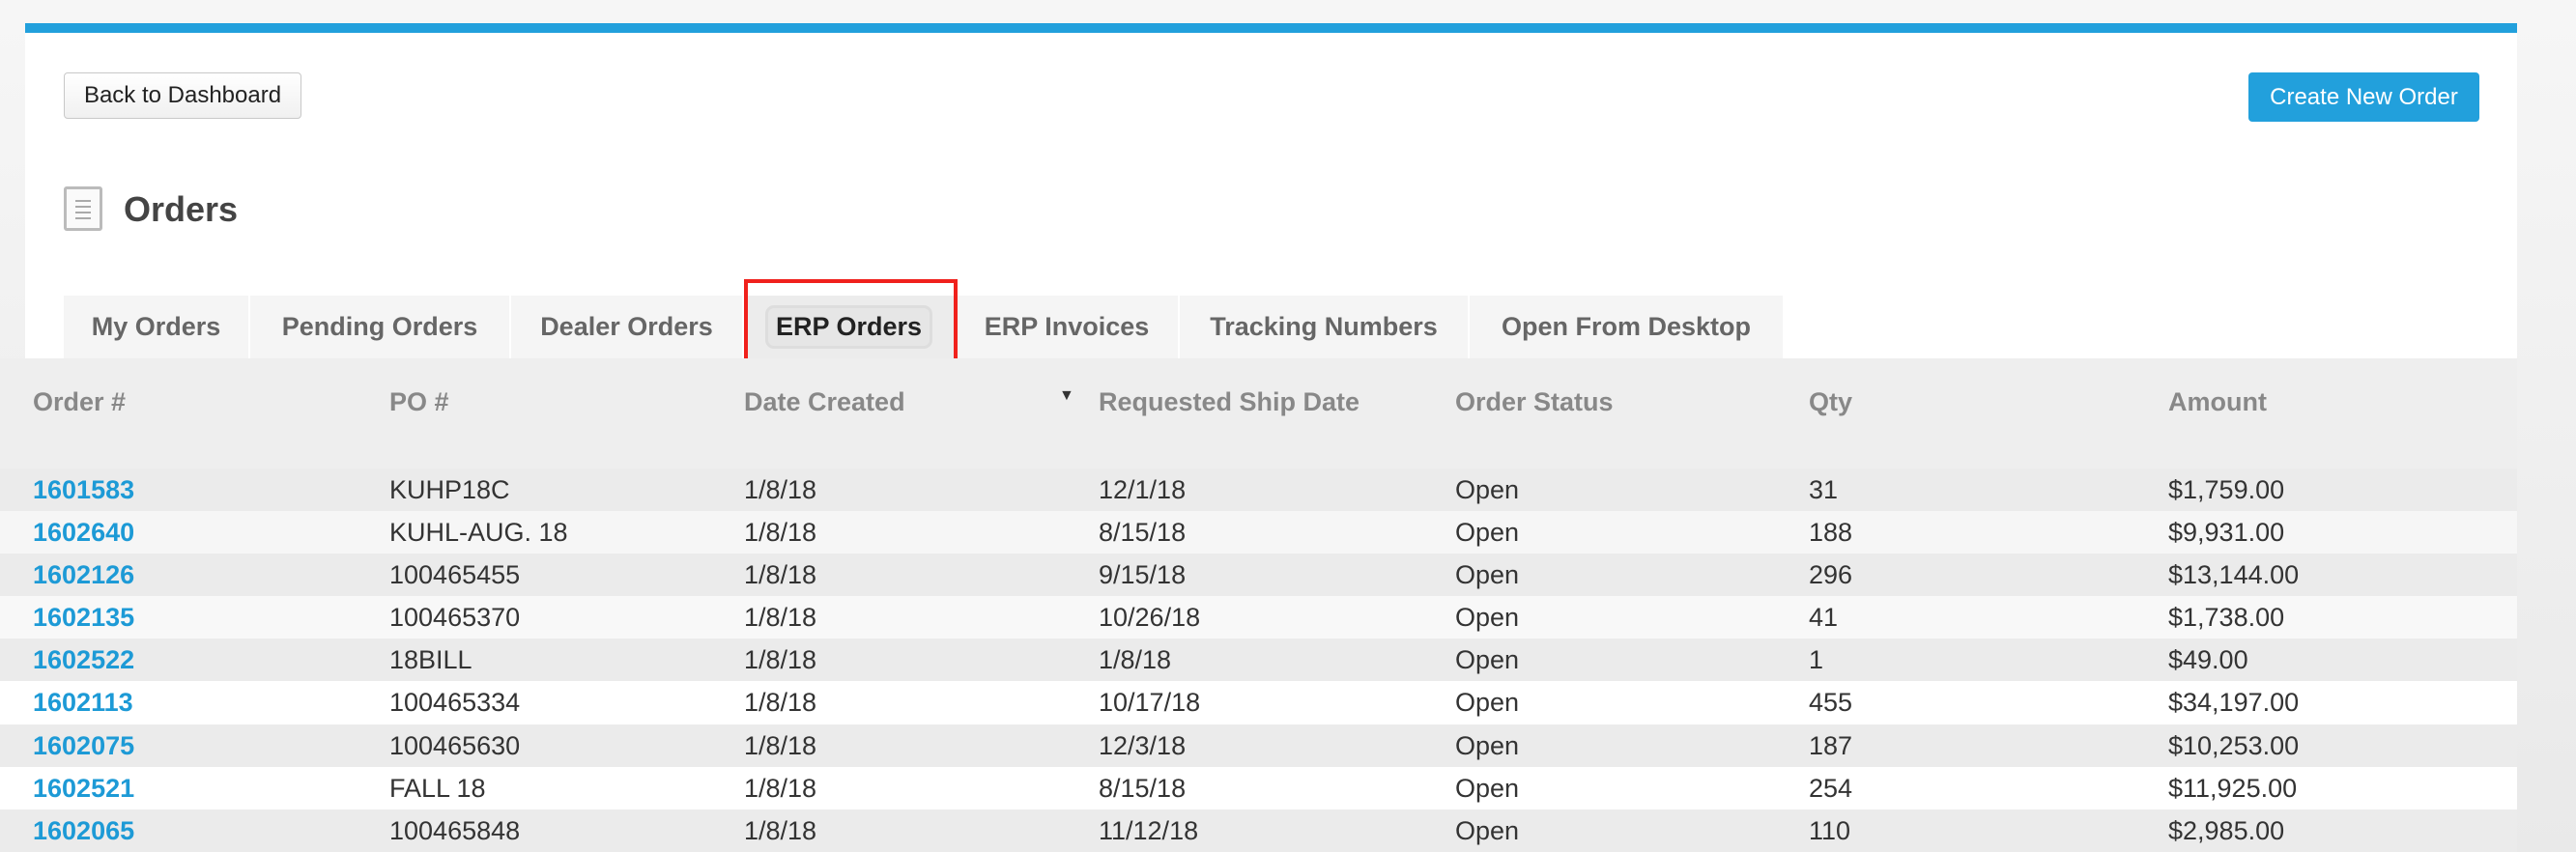  Describe the element at coordinates (2234, 703) in the screenshot. I see `amount: $34,197.00` at that location.